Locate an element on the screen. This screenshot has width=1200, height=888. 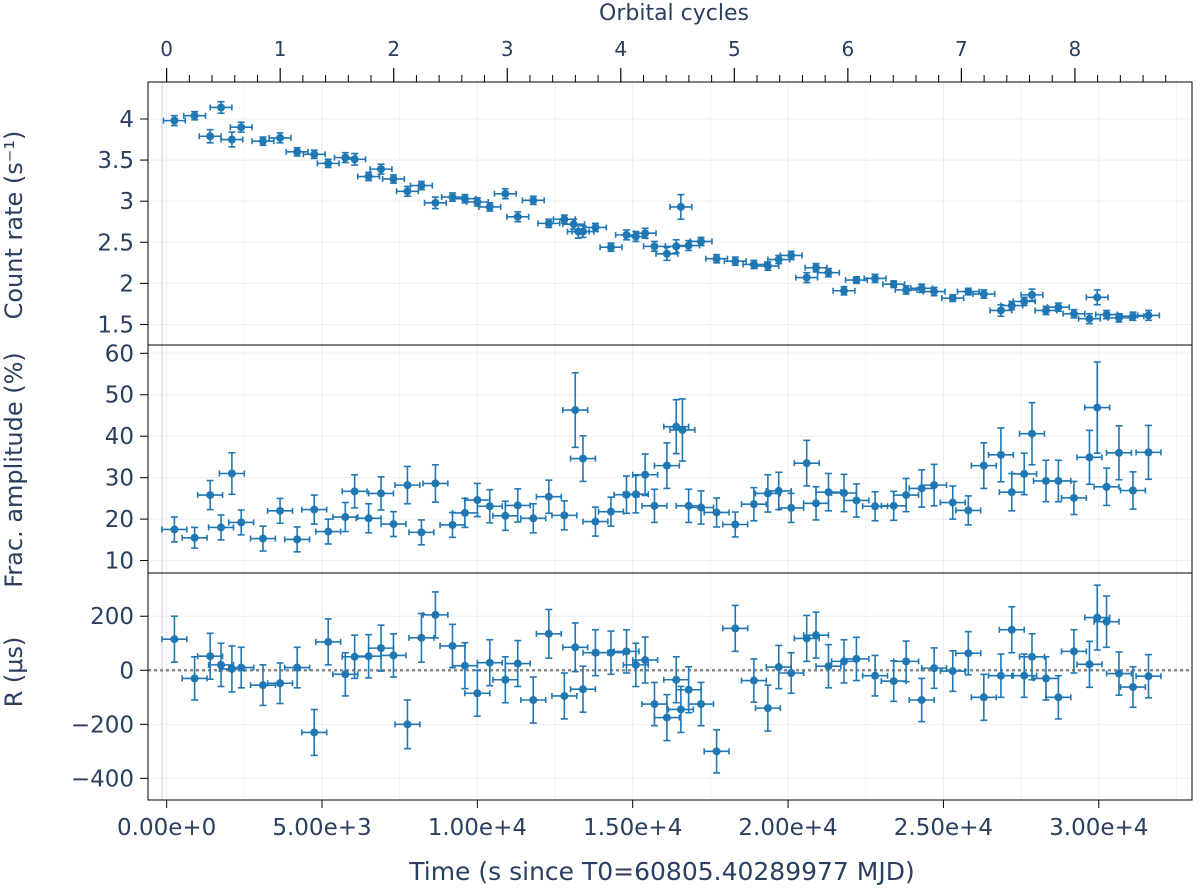
y-tick-label: 200 is located at coordinates (112, 617).